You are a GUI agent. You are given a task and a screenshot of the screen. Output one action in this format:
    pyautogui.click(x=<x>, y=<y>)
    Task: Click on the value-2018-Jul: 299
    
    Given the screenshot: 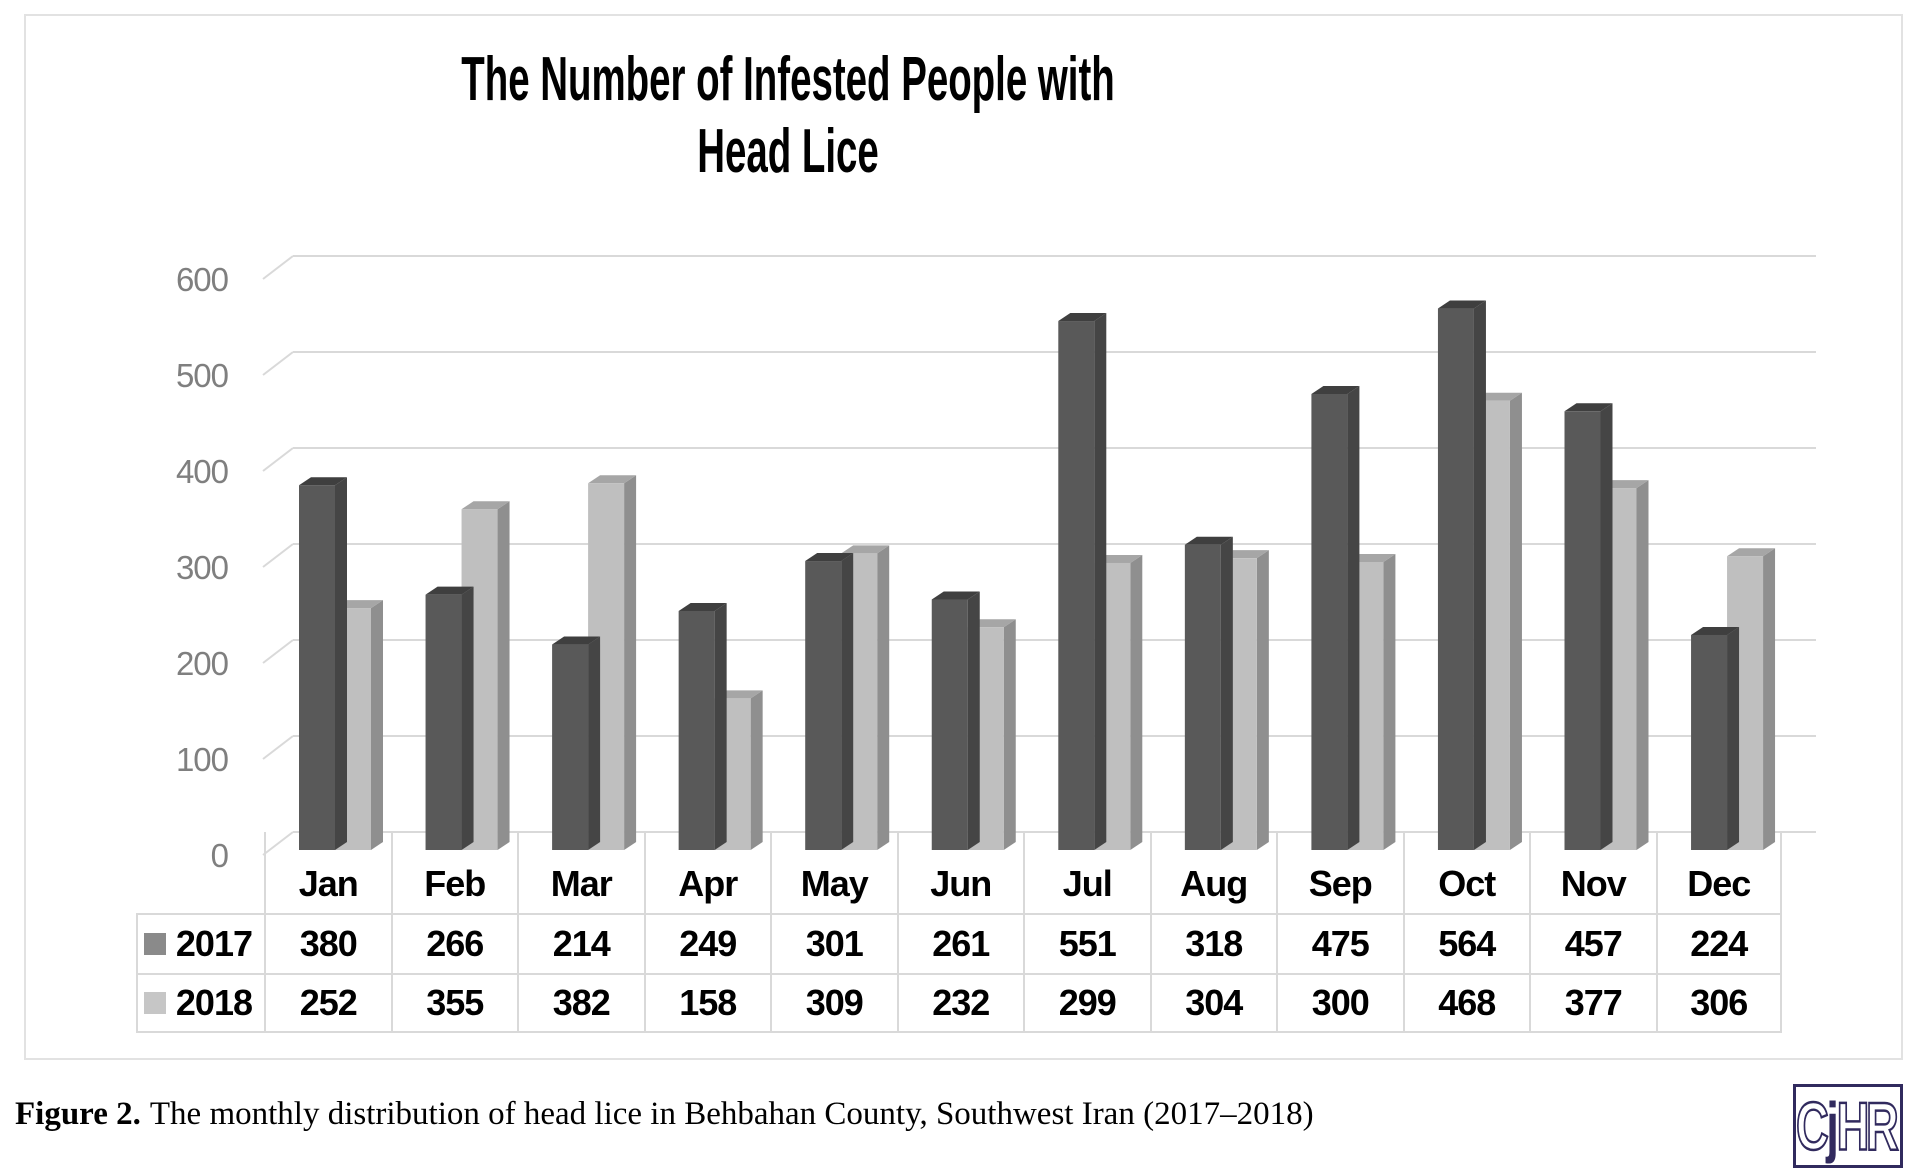 What is the action you would take?
    pyautogui.click(x=1086, y=1003)
    